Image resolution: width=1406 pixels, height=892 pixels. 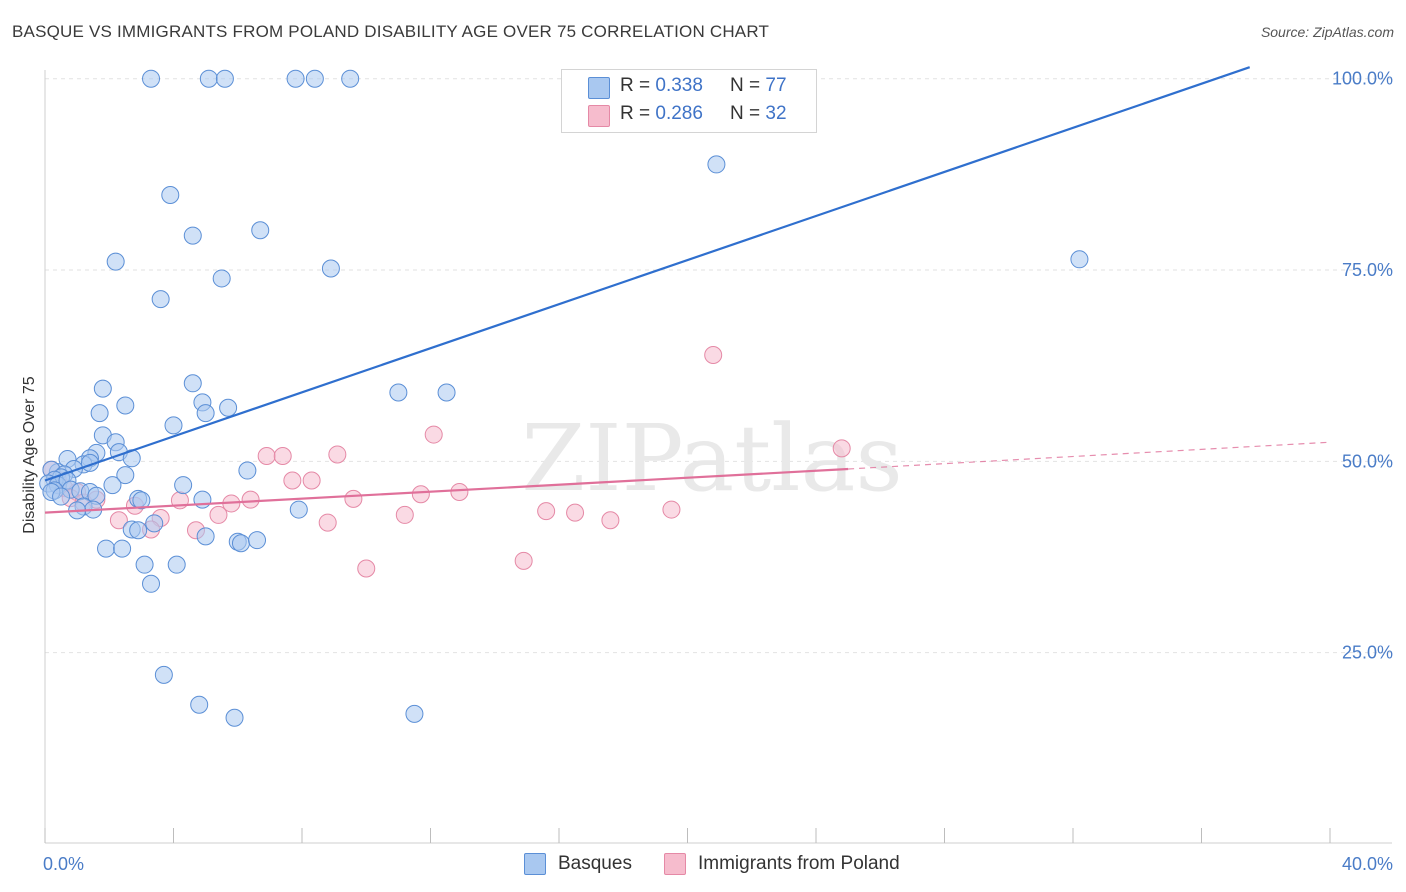 What do you see at coordinates (1367, 653) in the screenshot?
I see `y-tick-label: 25.0%` at bounding box center [1367, 653].